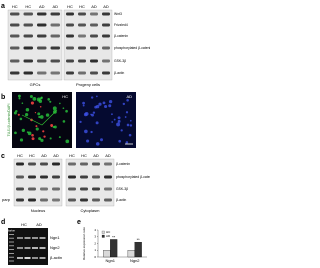  Describe the element at coordinates (121, 25) in the screenshot. I see `protein-label: Frizzled4` at that location.